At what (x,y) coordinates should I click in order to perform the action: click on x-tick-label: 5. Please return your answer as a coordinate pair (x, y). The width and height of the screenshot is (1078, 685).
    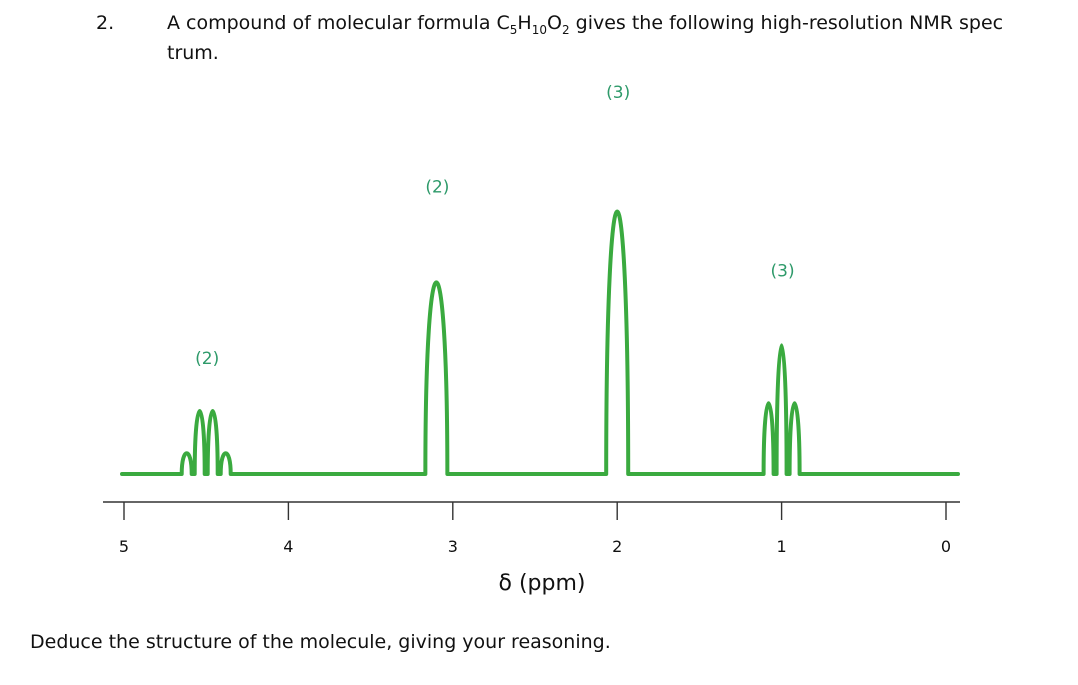
    Looking at the image, I should click on (124, 546).